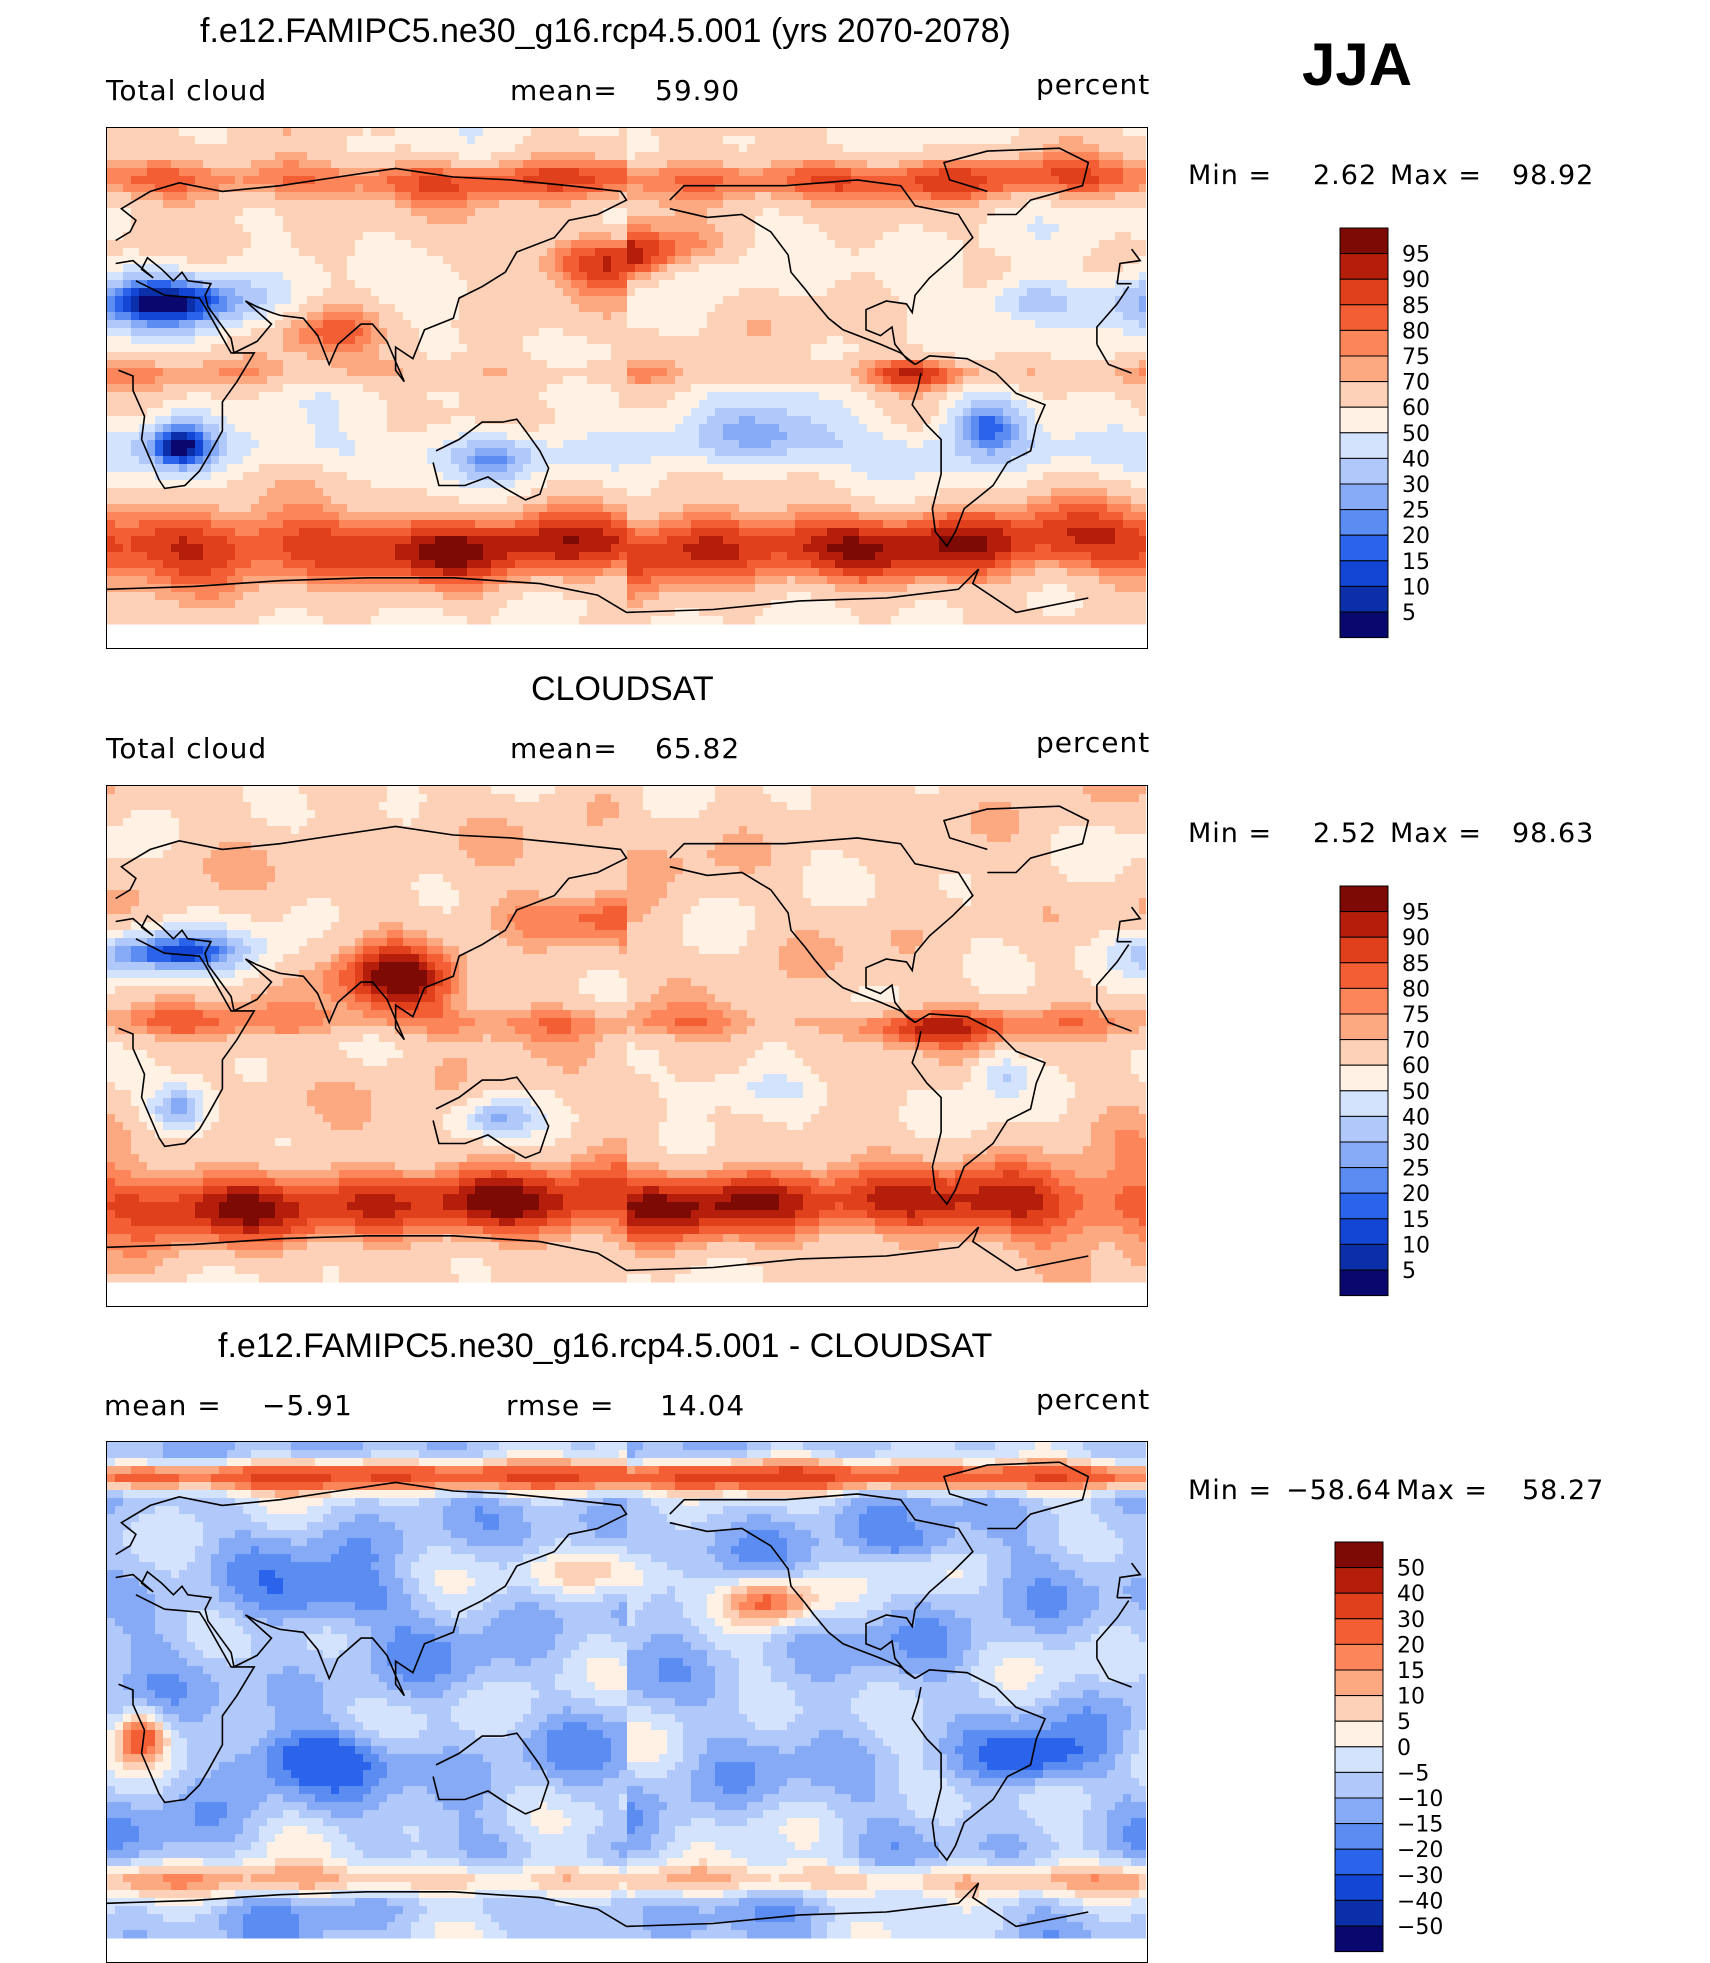 The image size is (1710, 1963). I want to click on panel-2-colorbar-tick-label: 90, so click(1416, 938).